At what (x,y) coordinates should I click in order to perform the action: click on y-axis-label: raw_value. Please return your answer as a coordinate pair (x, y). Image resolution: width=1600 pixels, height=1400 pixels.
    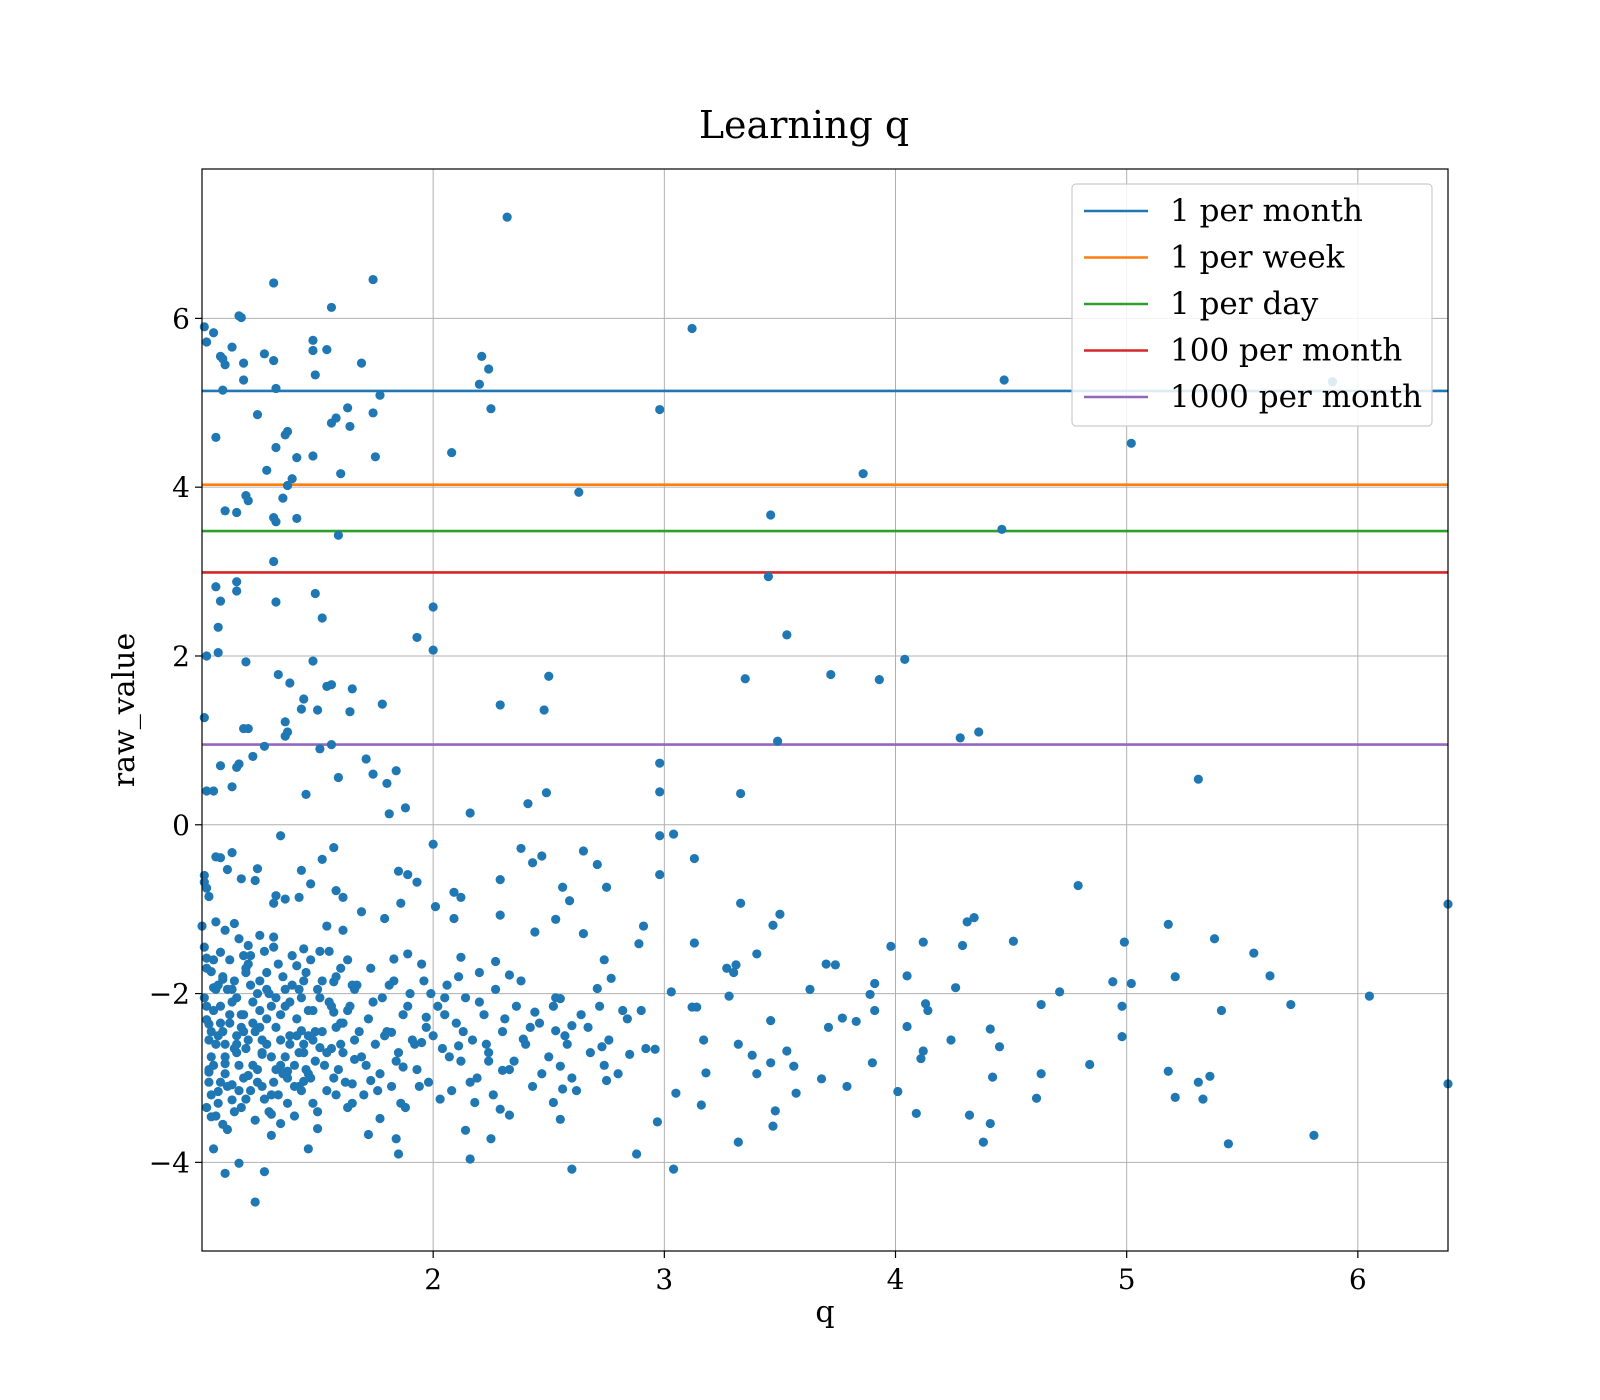
    Looking at the image, I should click on (124, 710).